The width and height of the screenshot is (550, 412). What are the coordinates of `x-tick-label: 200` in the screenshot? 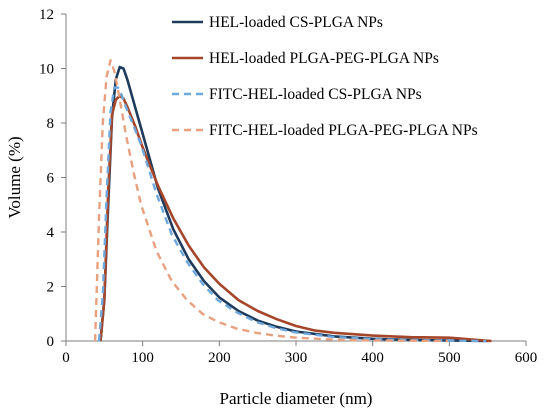 It's located at (219, 358).